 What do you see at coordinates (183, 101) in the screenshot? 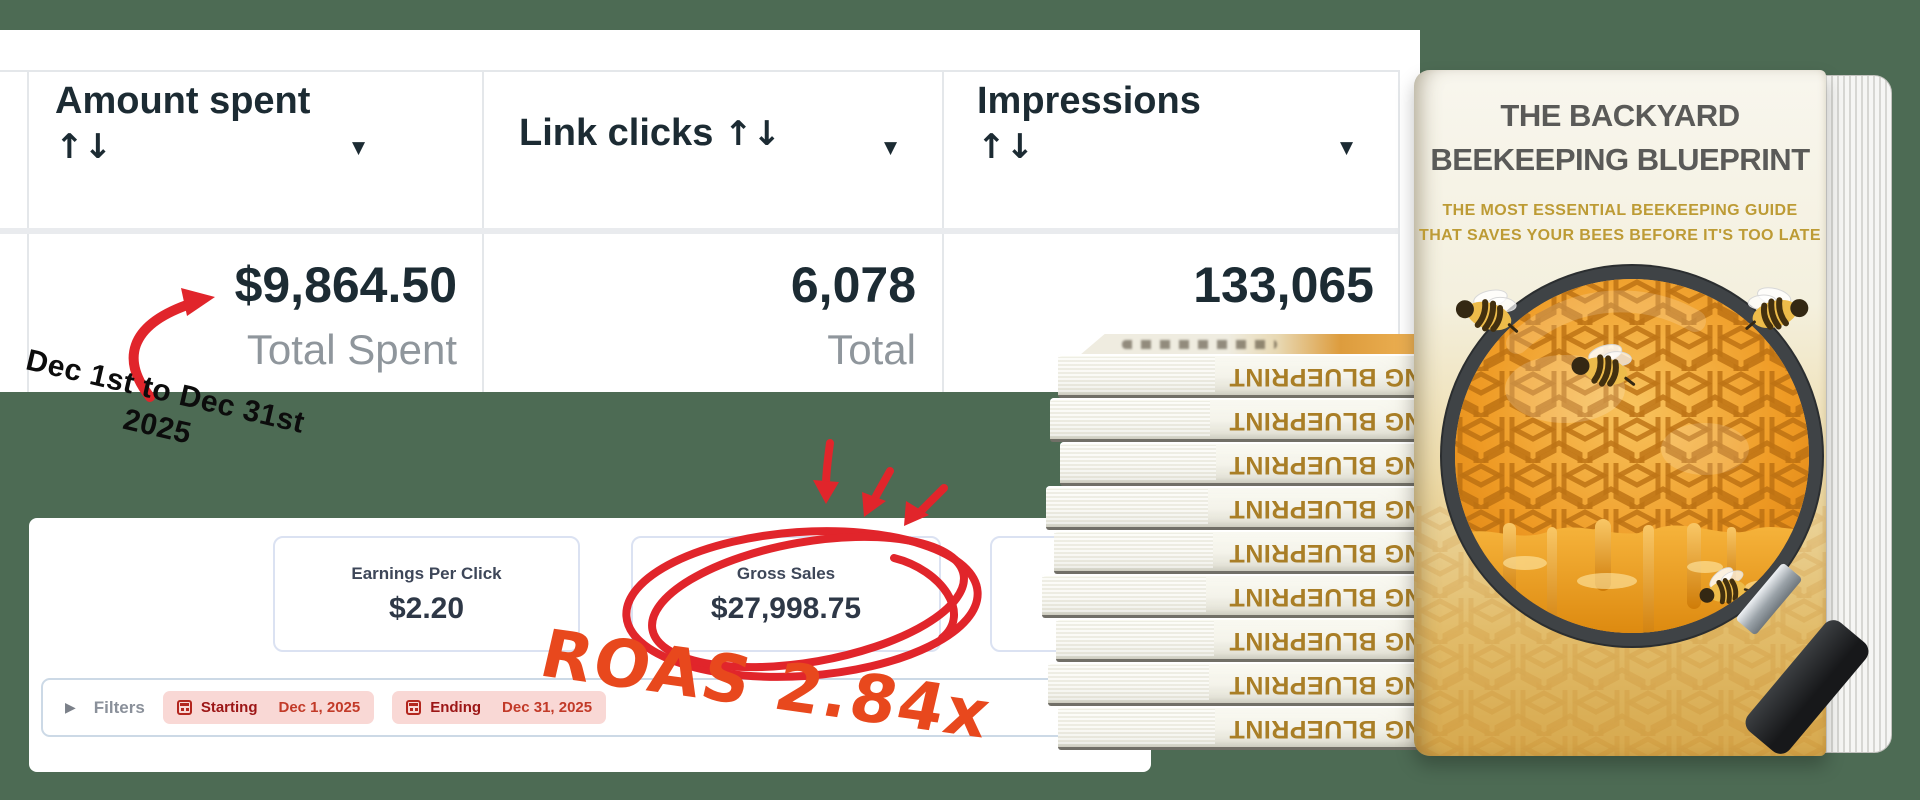
I see `column-header-label: Amount spent` at bounding box center [183, 101].